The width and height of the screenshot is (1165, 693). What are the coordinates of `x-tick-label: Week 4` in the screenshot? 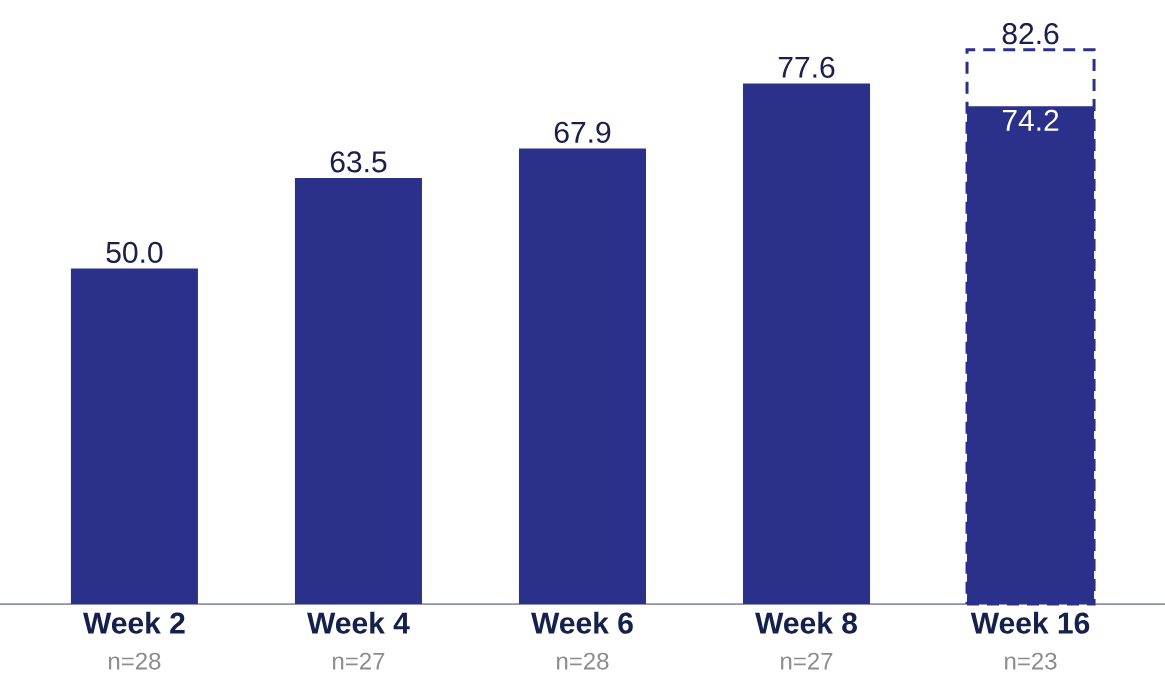 It's located at (358, 622).